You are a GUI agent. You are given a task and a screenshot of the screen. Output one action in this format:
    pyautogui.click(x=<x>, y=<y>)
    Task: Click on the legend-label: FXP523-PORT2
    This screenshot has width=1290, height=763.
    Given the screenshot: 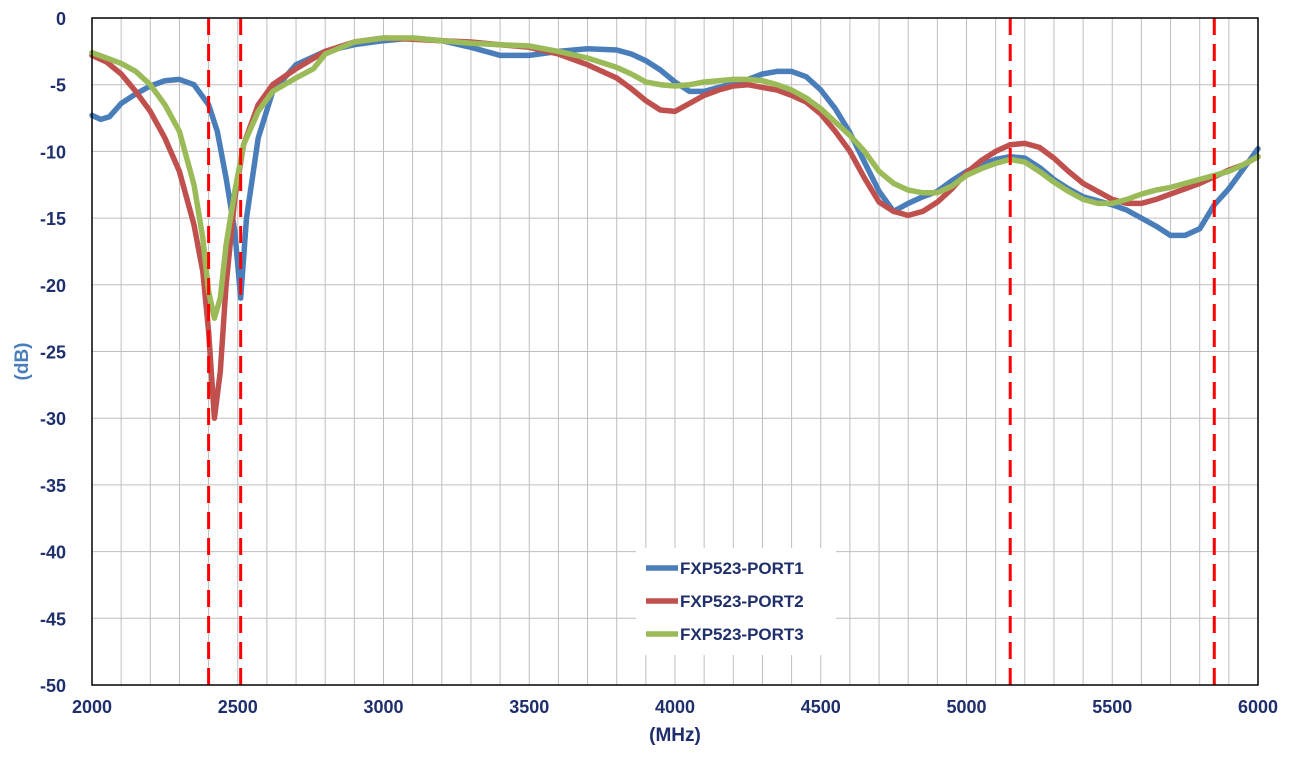 What is the action you would take?
    pyautogui.click(x=742, y=601)
    